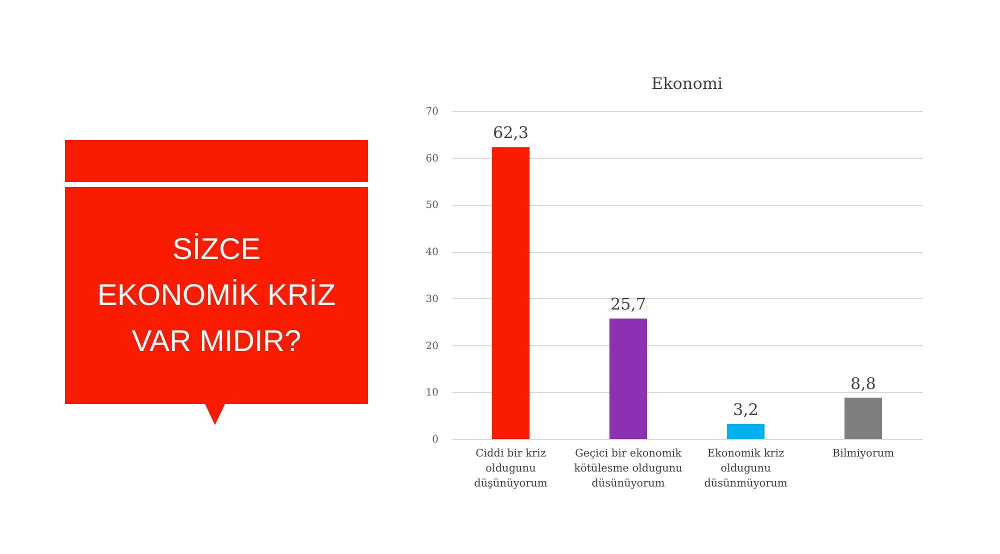  What do you see at coordinates (432, 346) in the screenshot?
I see `y-tick-label: 20` at bounding box center [432, 346].